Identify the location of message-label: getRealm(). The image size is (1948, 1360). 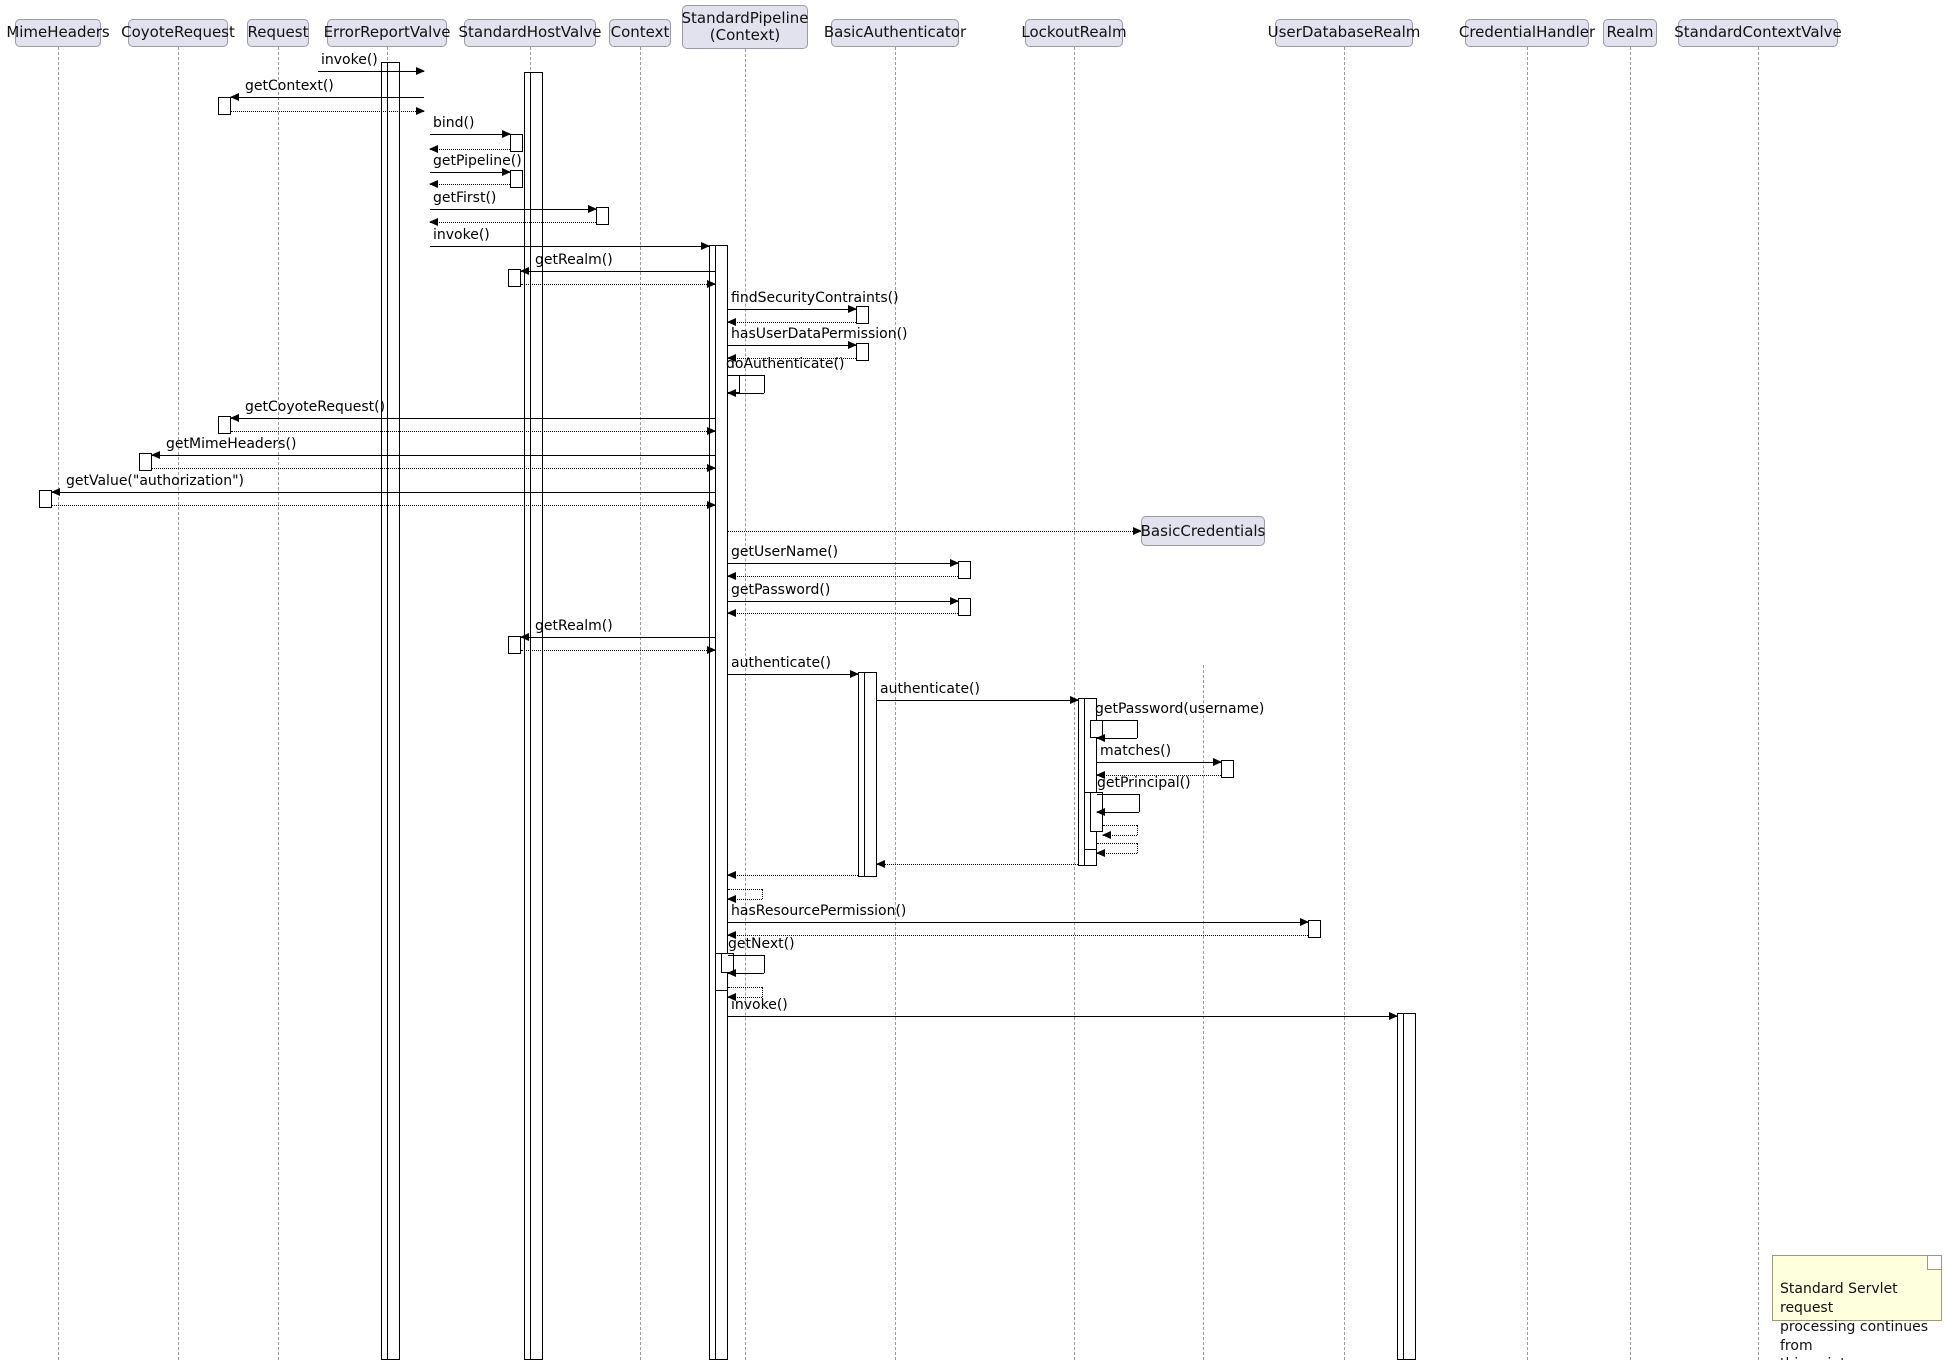
(574, 626).